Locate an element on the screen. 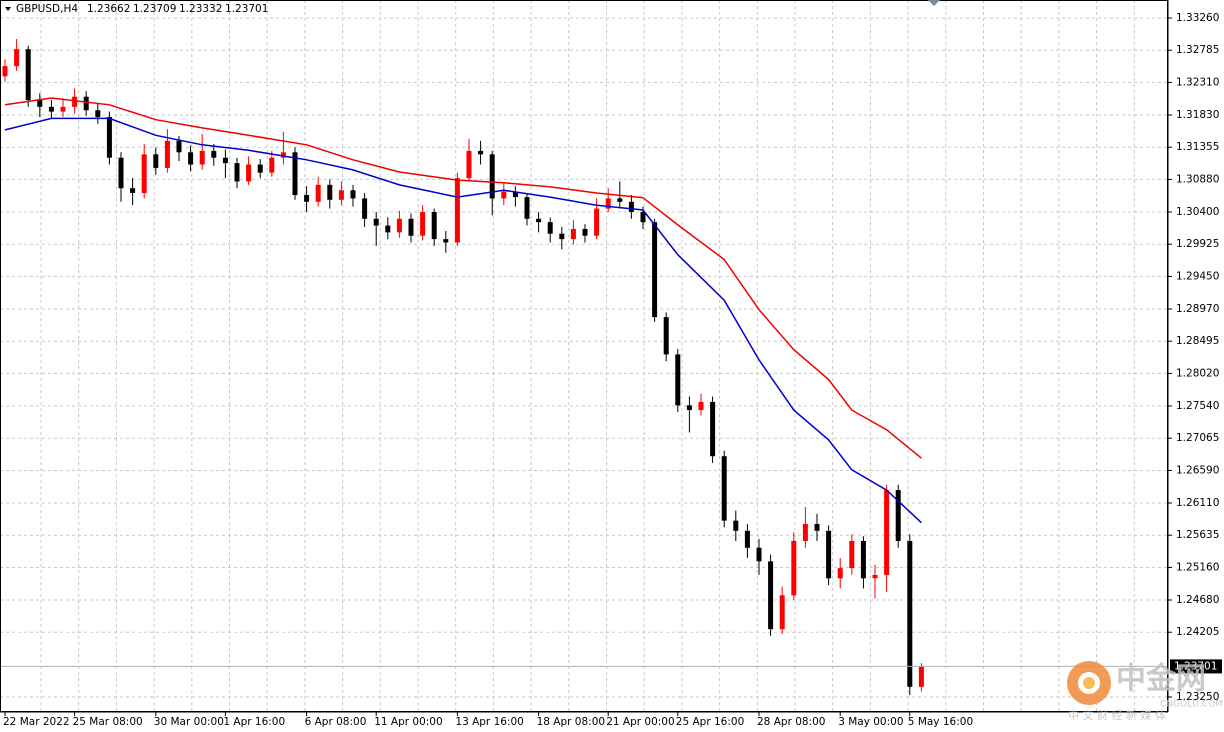 The height and width of the screenshot is (732, 1224). y-tick-label: 1.28495 is located at coordinates (1197, 341).